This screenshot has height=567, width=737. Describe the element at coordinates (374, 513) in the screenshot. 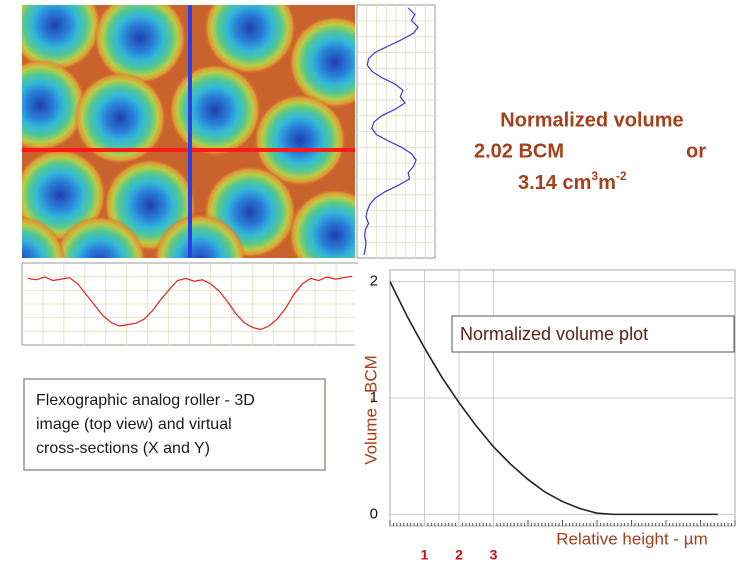

I see `y-tick-label: 0` at that location.